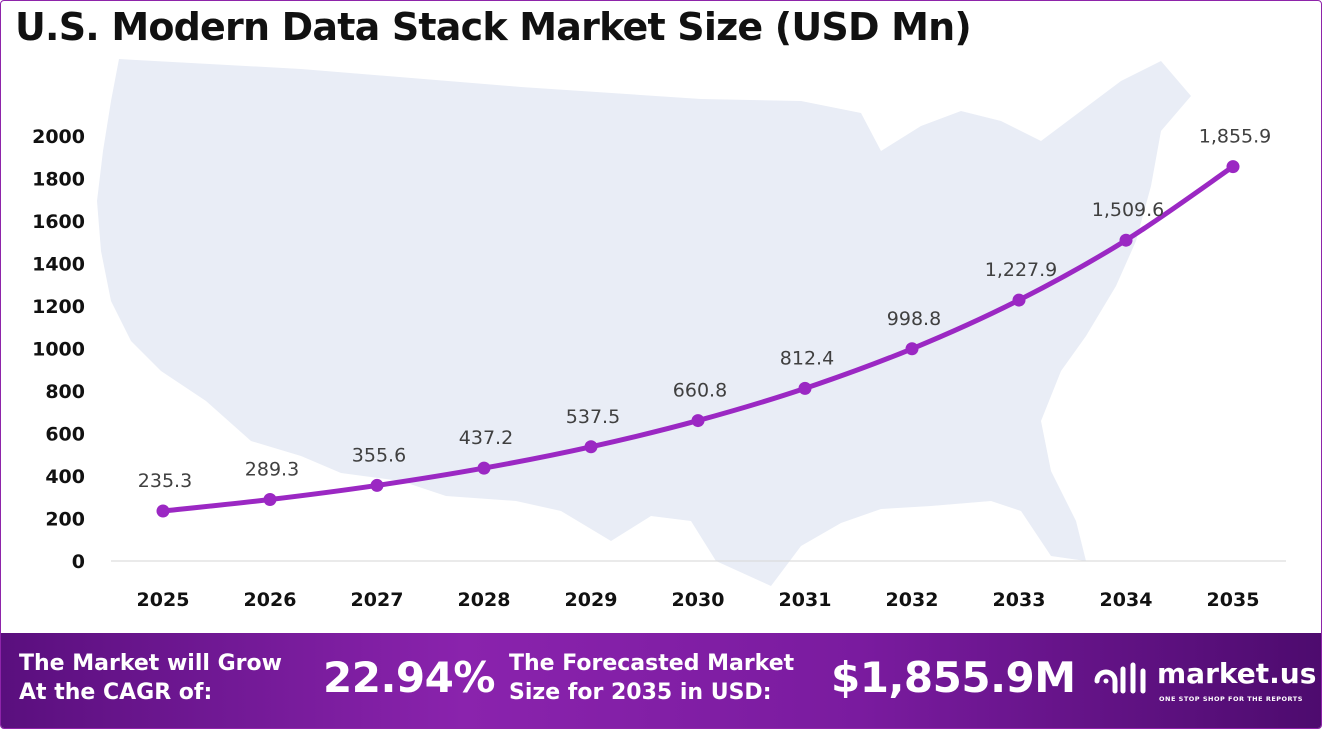 Image resolution: width=1322 pixels, height=729 pixels. I want to click on y-tick-label: 2000, so click(58, 137).